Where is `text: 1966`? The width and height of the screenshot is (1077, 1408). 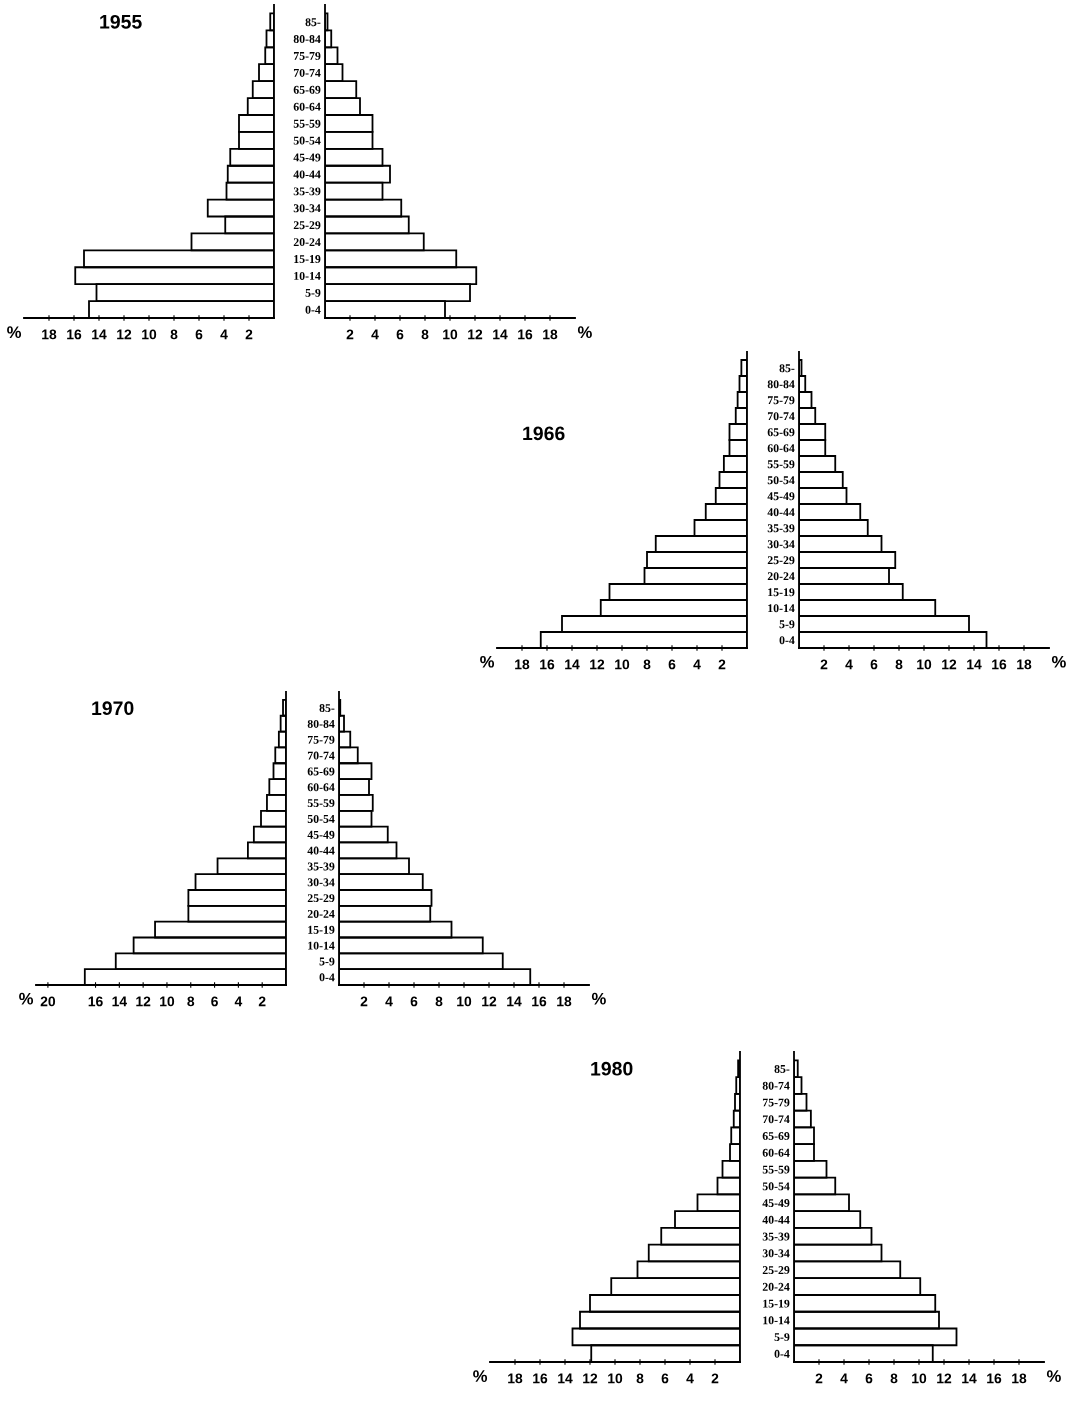 text: 1966 is located at coordinates (544, 433).